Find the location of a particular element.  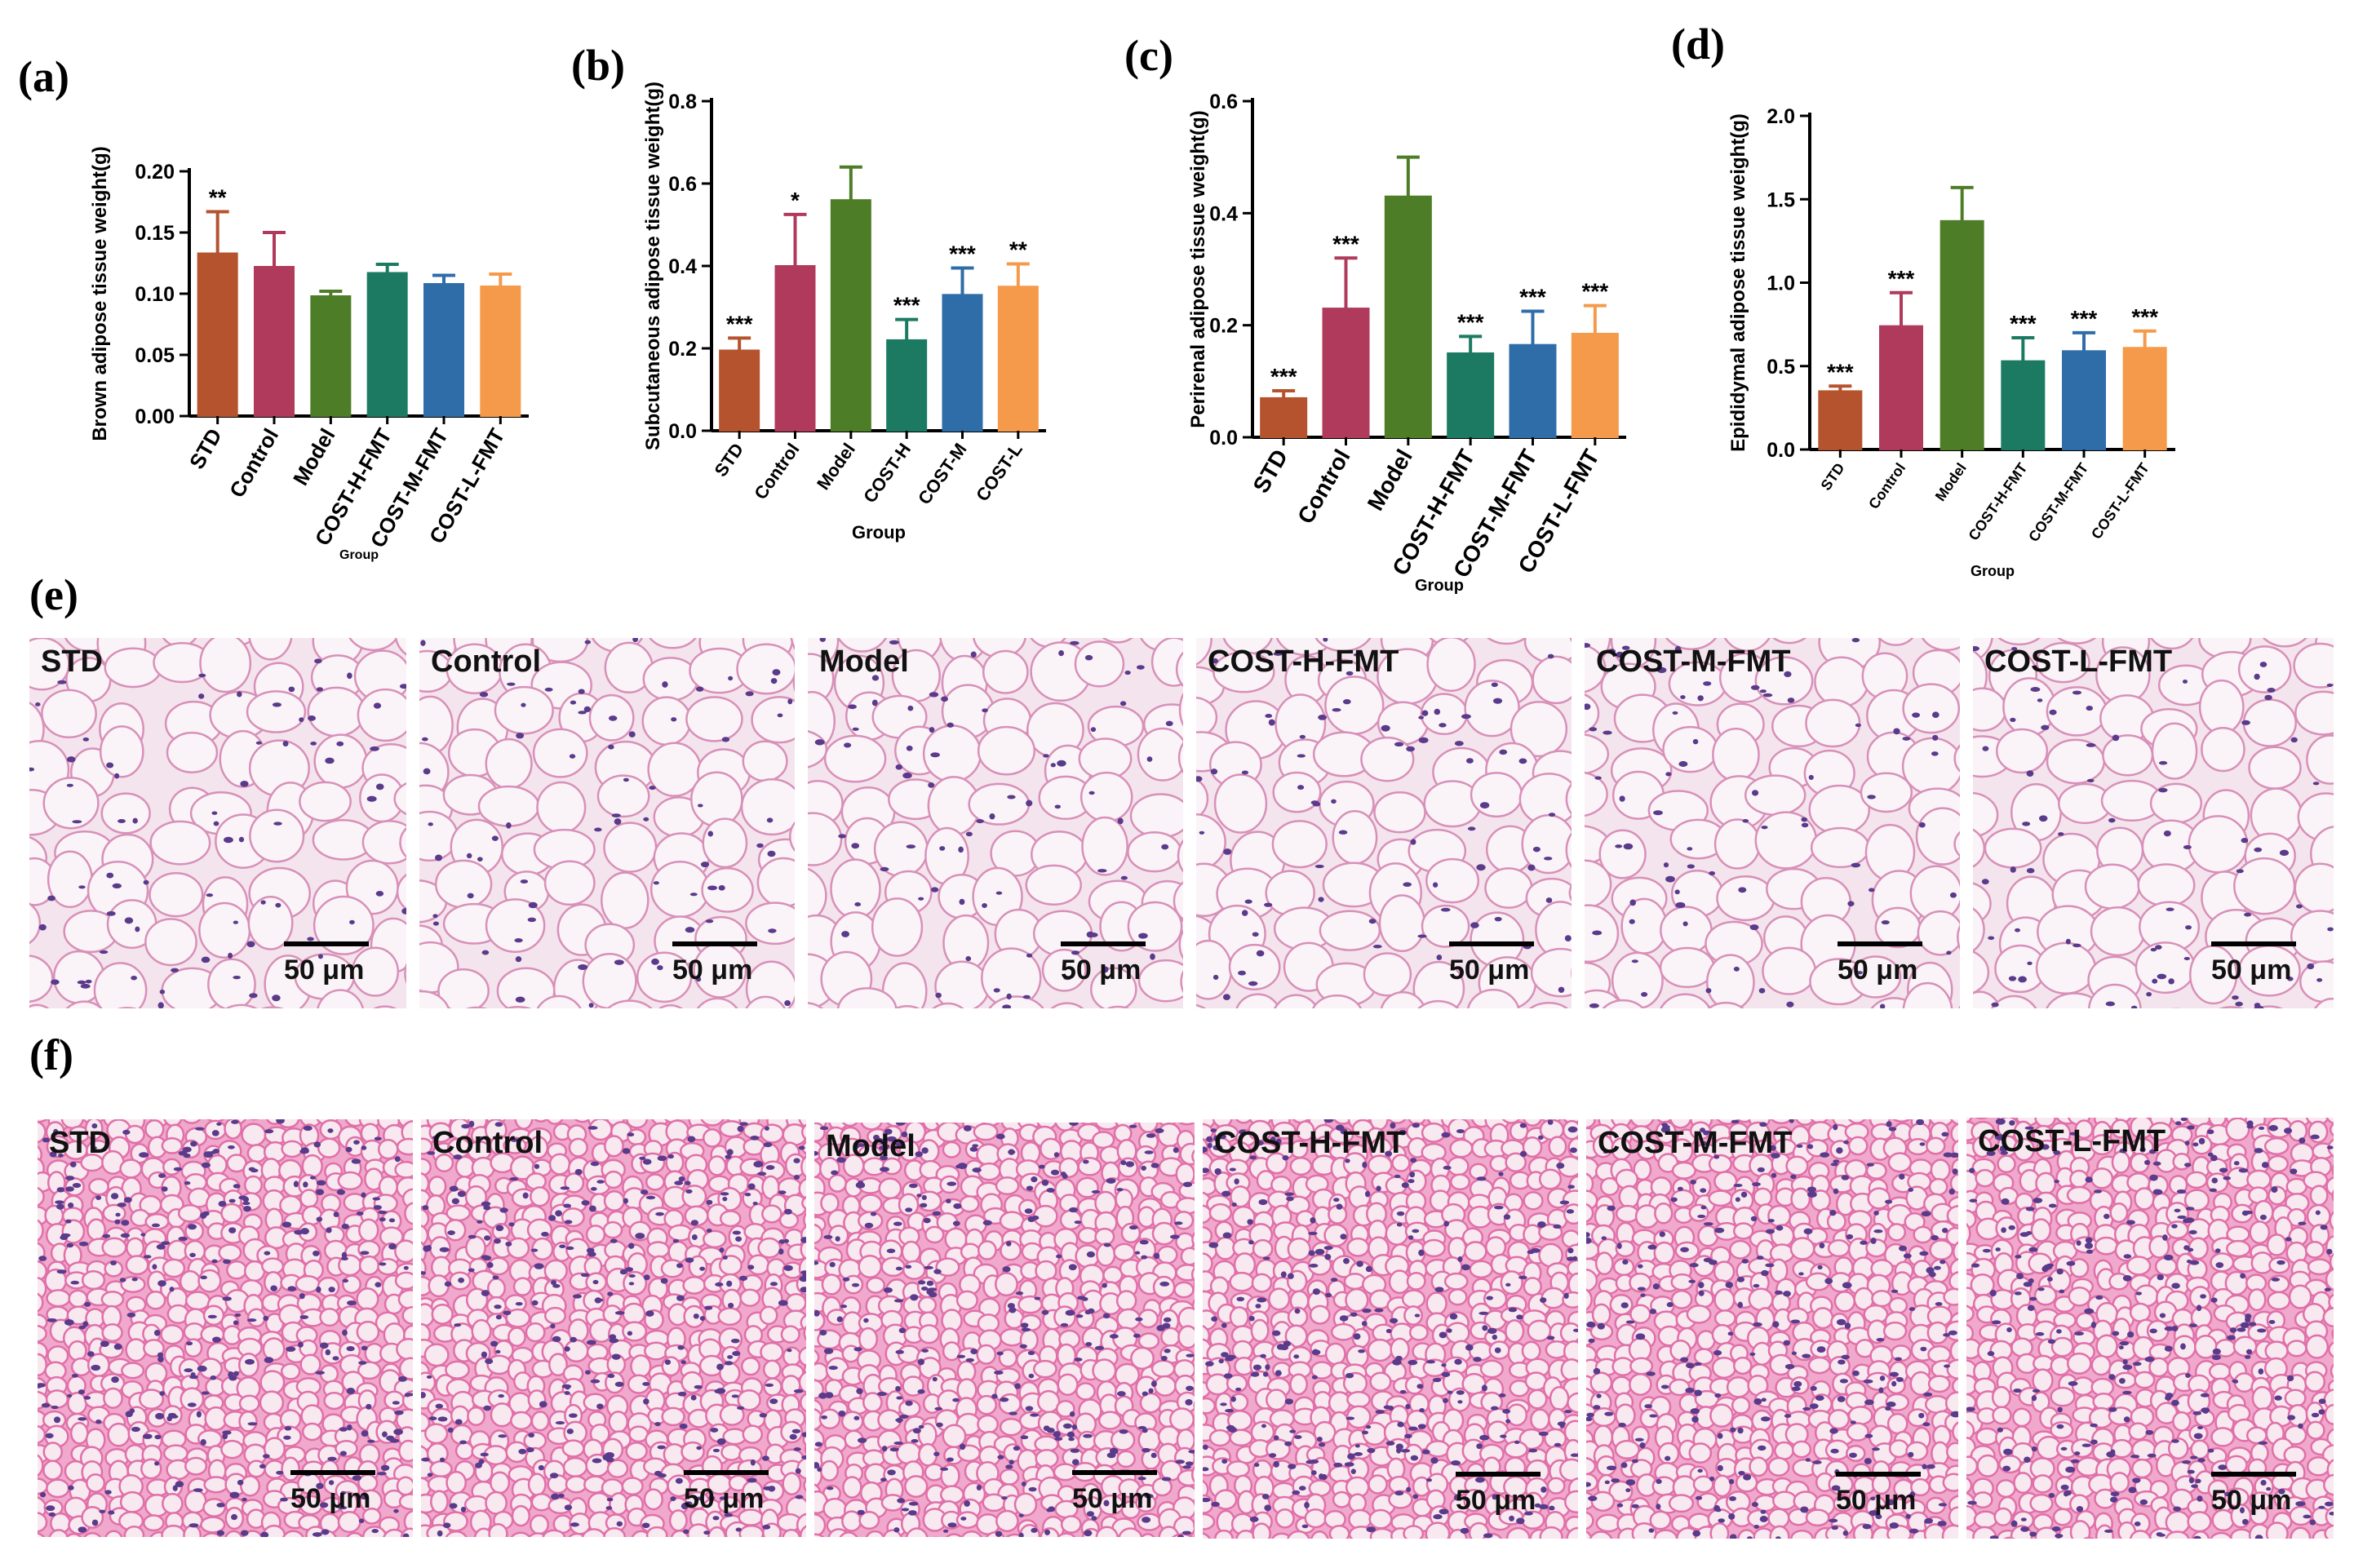

panel-letter: (d) is located at coordinates (1698, 44).